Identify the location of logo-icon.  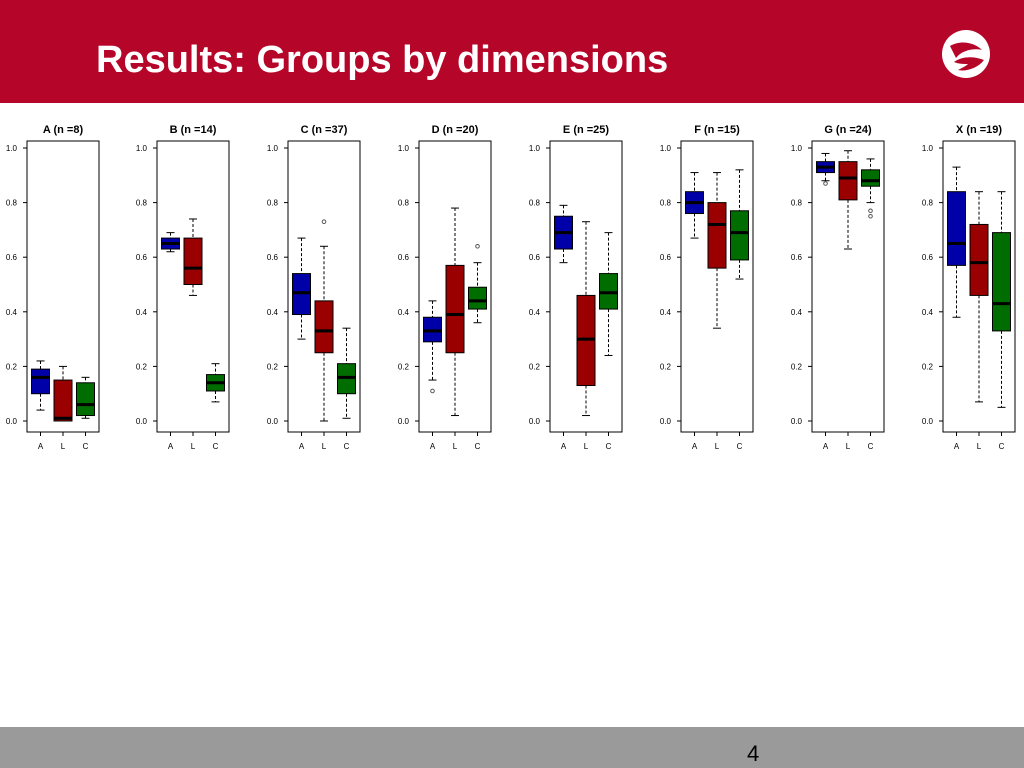
(966, 54).